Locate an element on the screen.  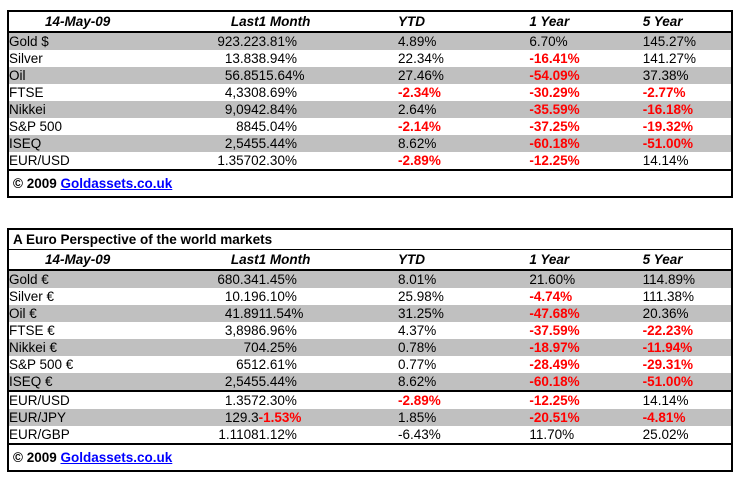
euro_table-title: A Euro Perspective of the world markets is located at coordinates (370, 239).